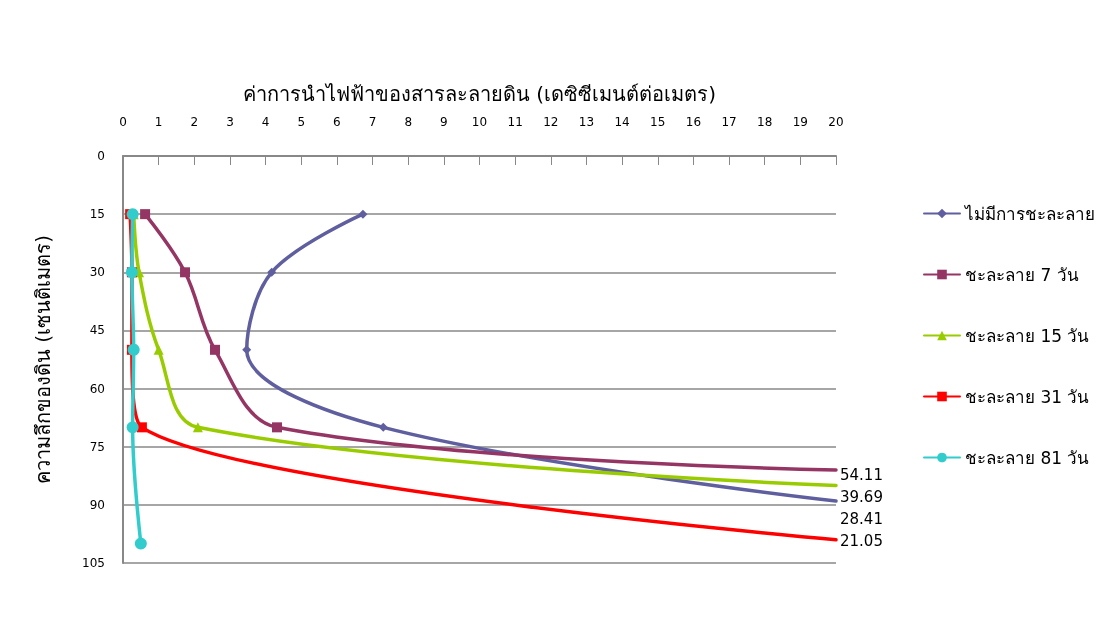 The image size is (1105, 621). What do you see at coordinates (97, 272) in the screenshot?
I see `y-tick-label: 30` at bounding box center [97, 272].